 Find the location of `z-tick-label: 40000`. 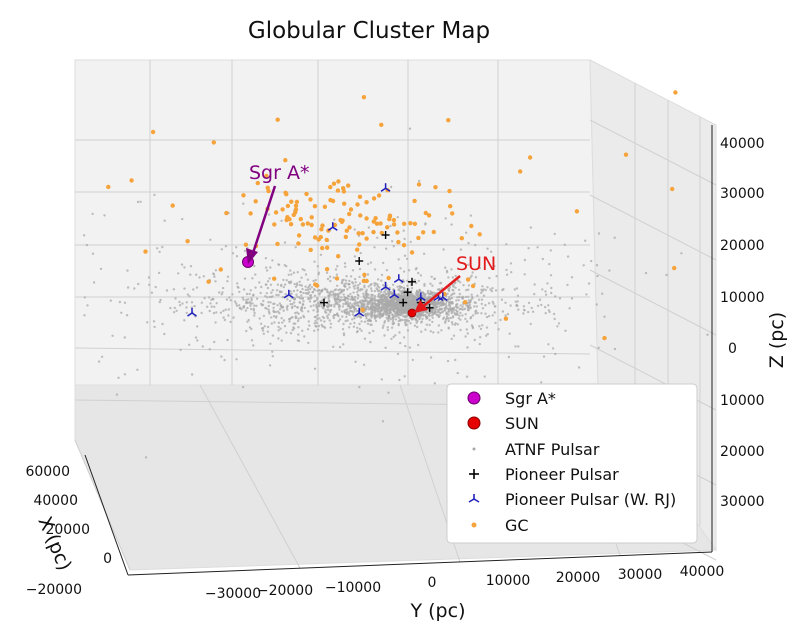

z-tick-label: 40000 is located at coordinates (742, 144).